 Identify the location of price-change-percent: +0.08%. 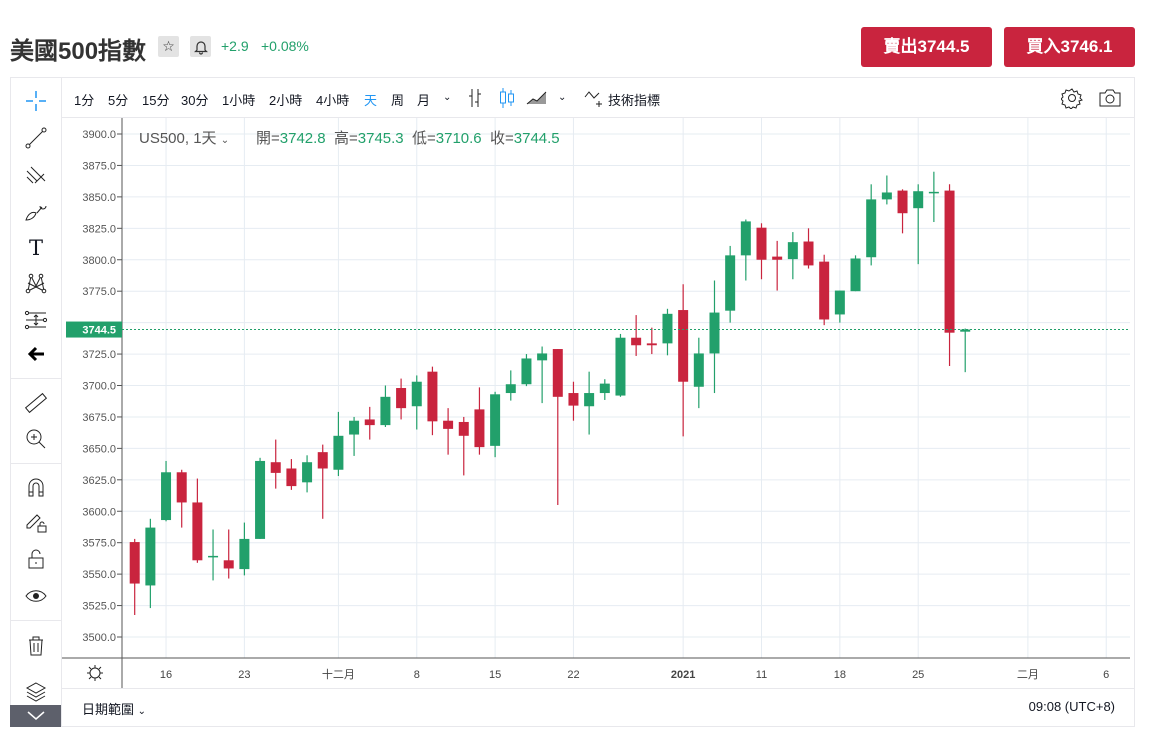
(285, 46).